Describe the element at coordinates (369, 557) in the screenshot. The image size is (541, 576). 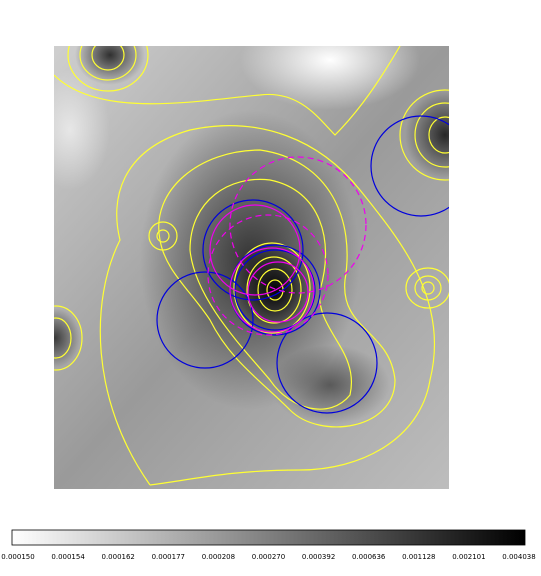
I see `colorbar-tick-label: 0.000636` at that location.